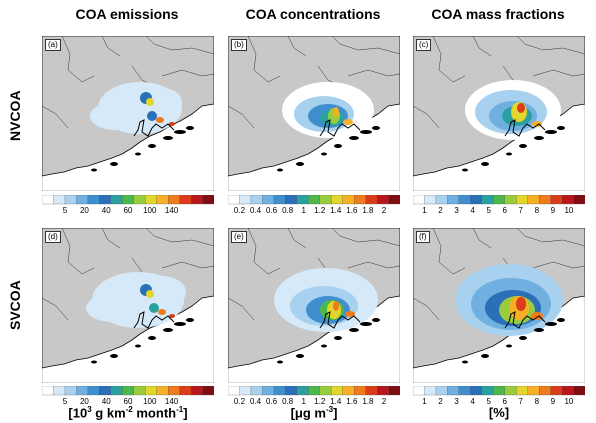 The height and width of the screenshot is (423, 596). I want to click on colorbar-tick-label: 140, so click(171, 401).